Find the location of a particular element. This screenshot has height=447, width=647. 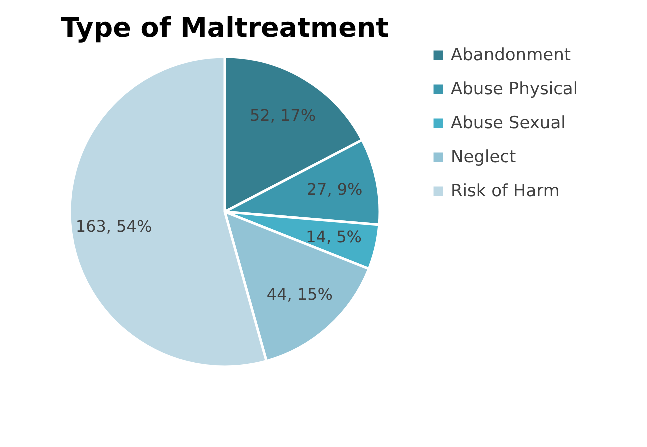

data-label: 27, 9% is located at coordinates (334, 189).